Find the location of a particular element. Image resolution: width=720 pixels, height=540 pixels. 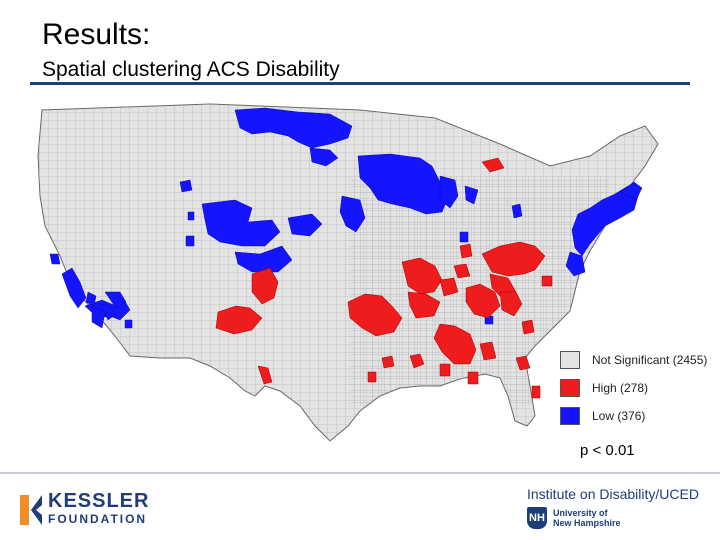

low-cluster-california-south is located at coordinates (98, 317).